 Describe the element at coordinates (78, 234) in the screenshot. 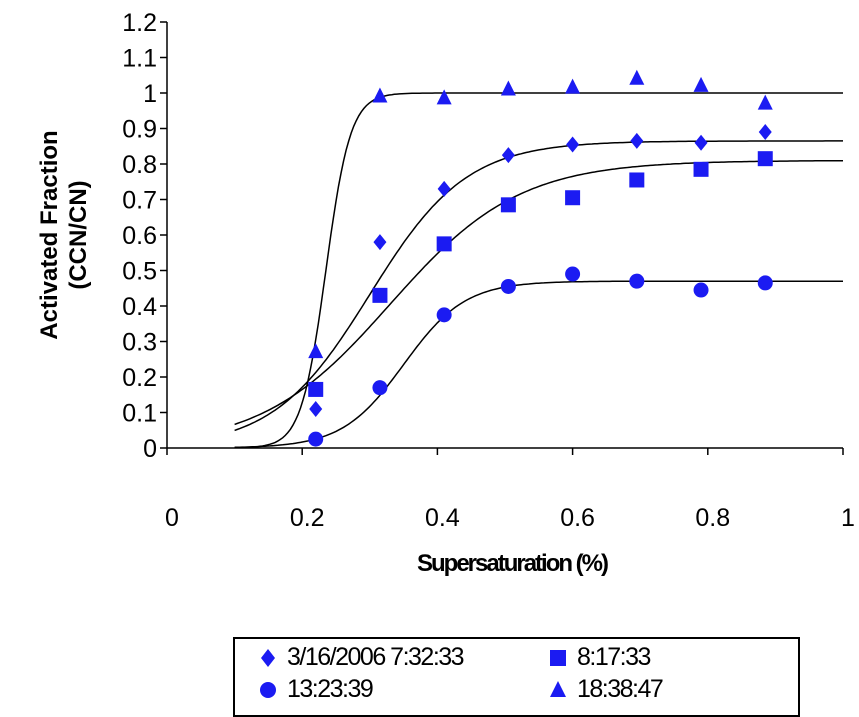

I see `y-axis-title-line2: (CCN/CN)` at that location.